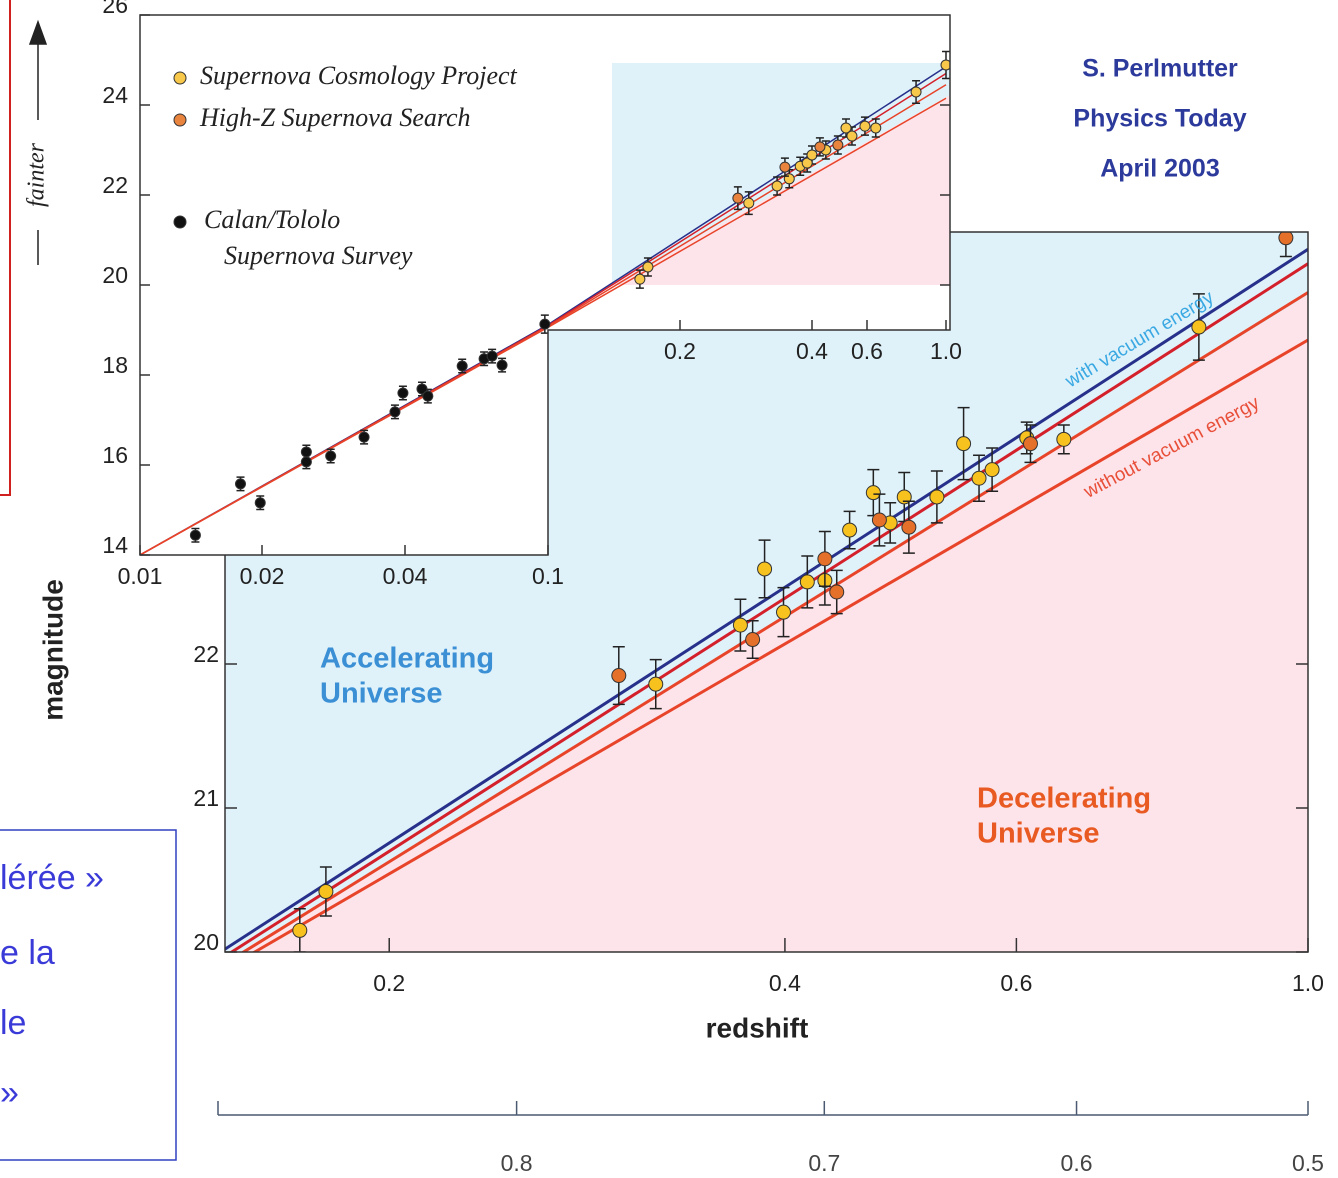  I want to click on scale-tick-label: 0.7, so click(824, 1163).